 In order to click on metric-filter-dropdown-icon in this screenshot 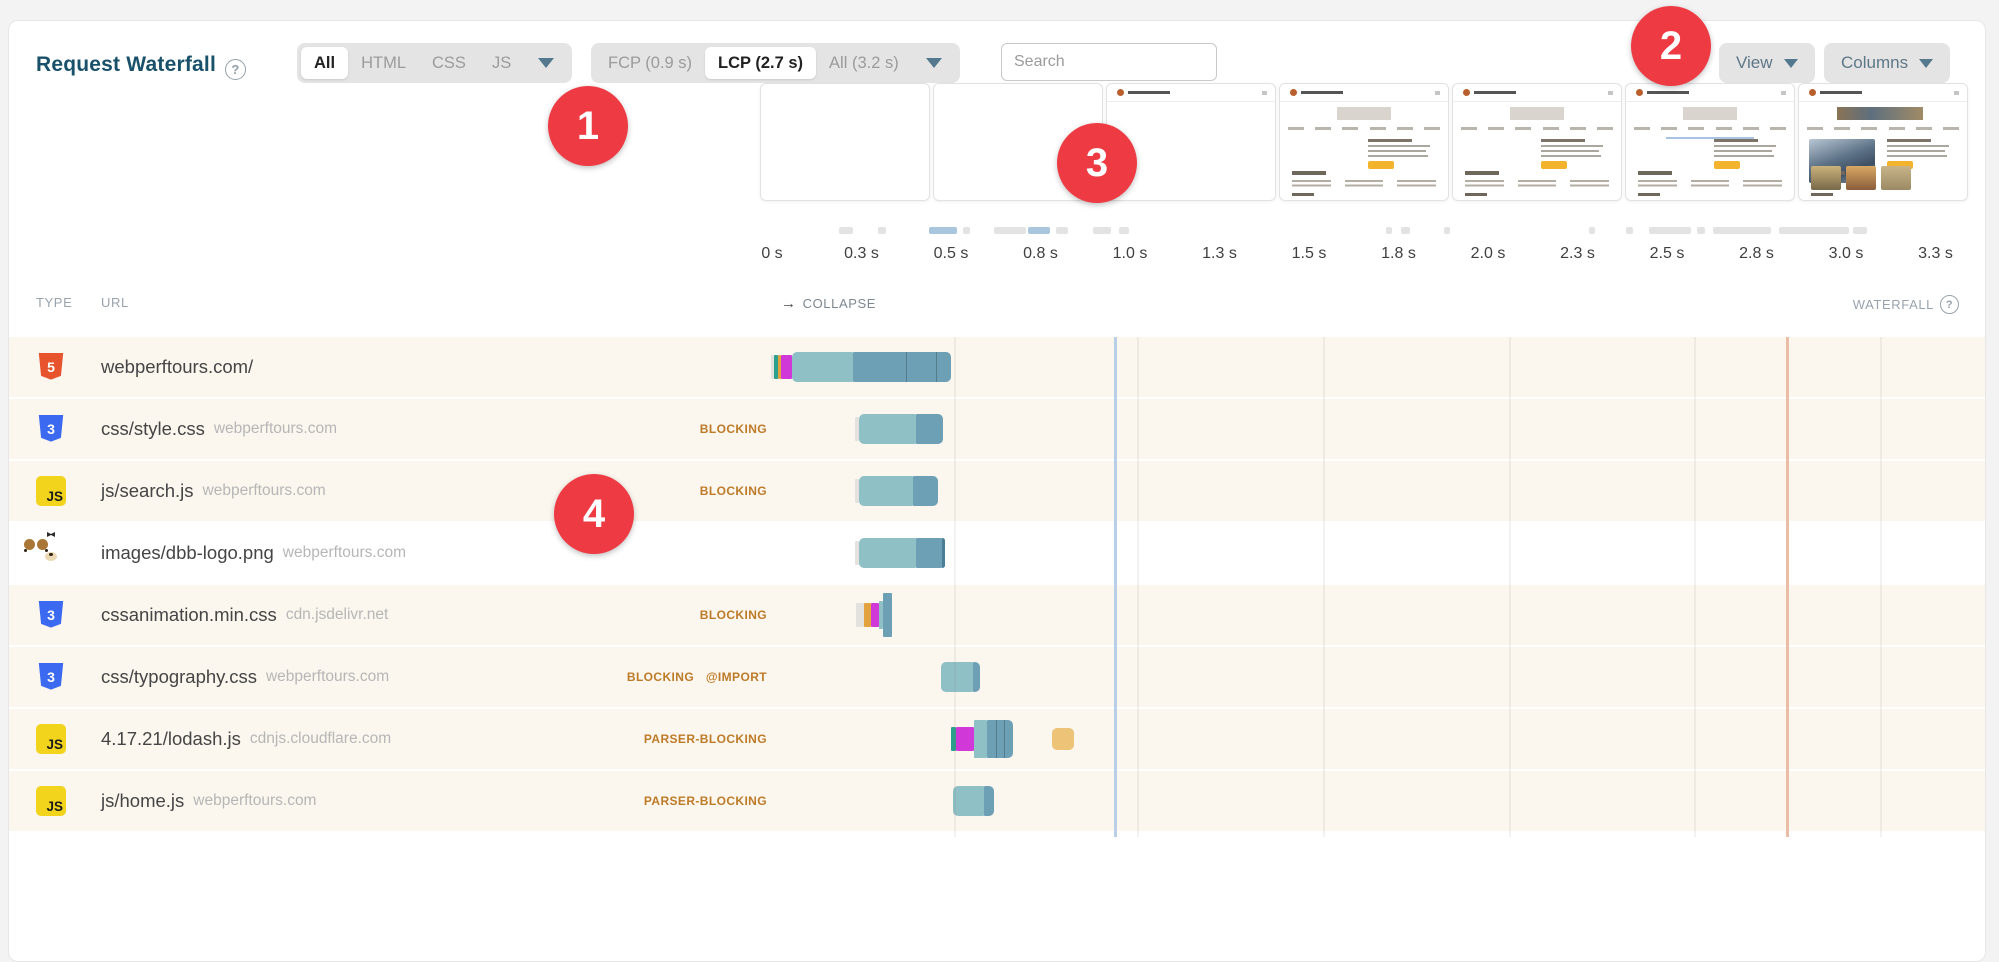, I will do `click(934, 63)`.